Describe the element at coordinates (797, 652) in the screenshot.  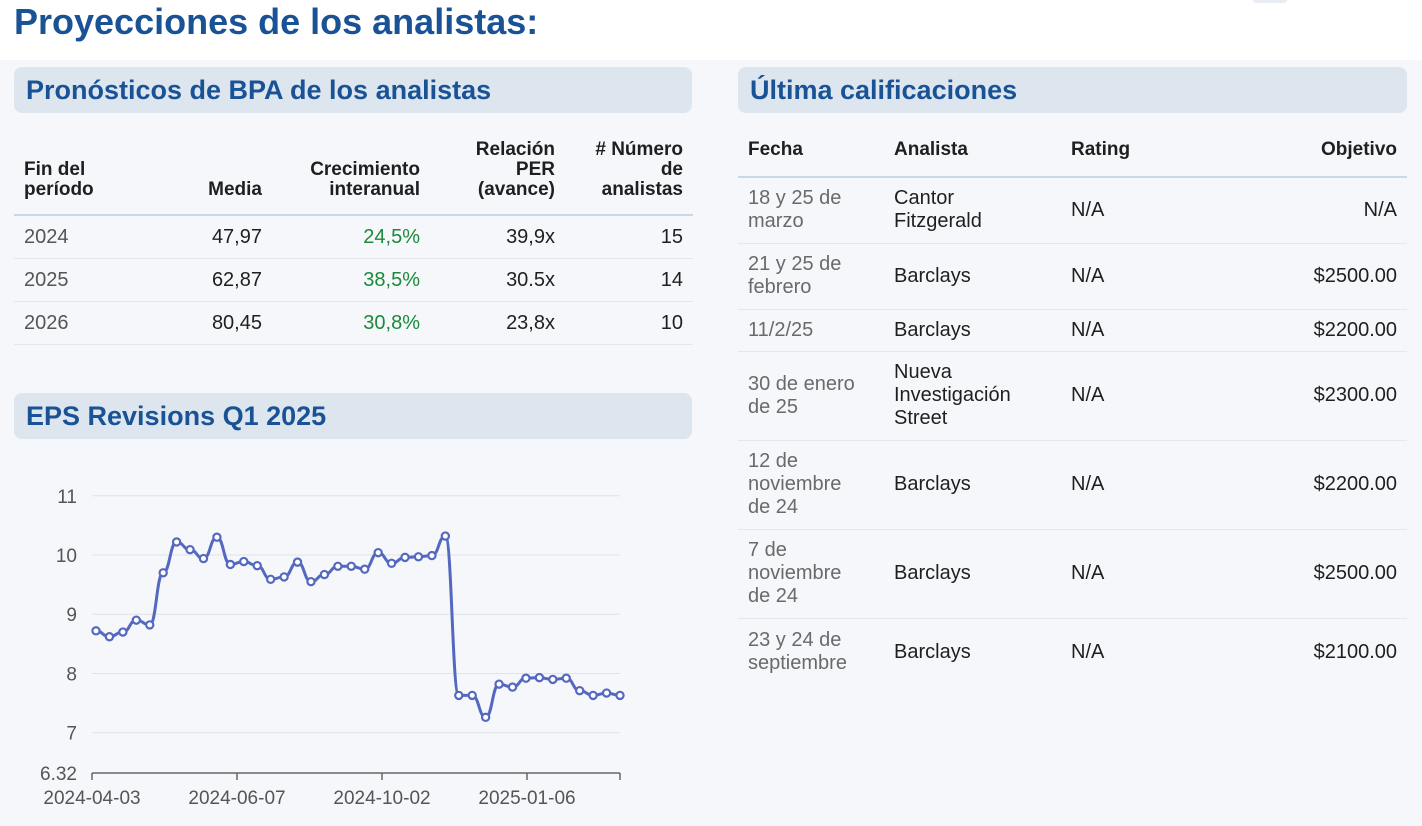
I see `date-cell: 23 y 24 de septiembre` at that location.